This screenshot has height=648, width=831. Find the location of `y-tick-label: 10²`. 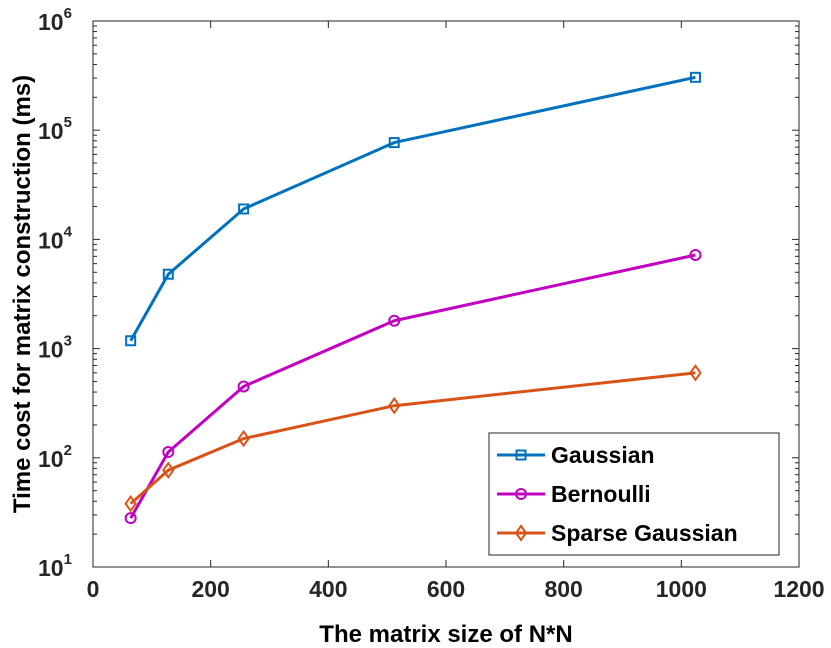

y-tick-label: 10² is located at coordinates (55, 457).